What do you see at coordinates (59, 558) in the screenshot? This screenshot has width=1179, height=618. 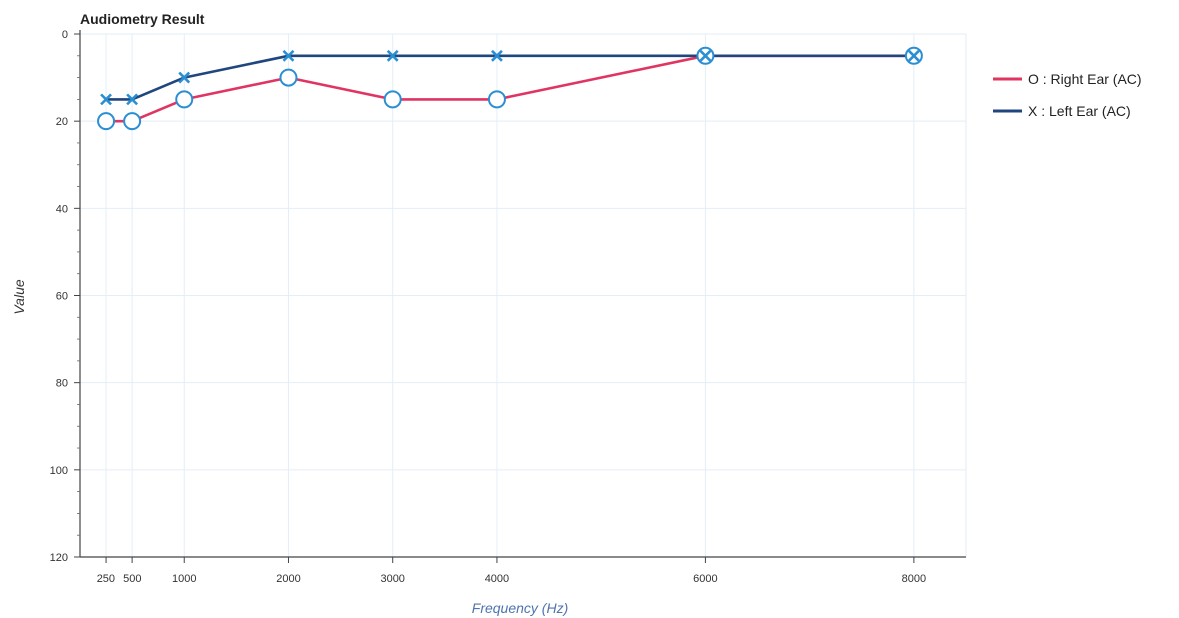 I see `y-tick-label-6: 120` at bounding box center [59, 558].